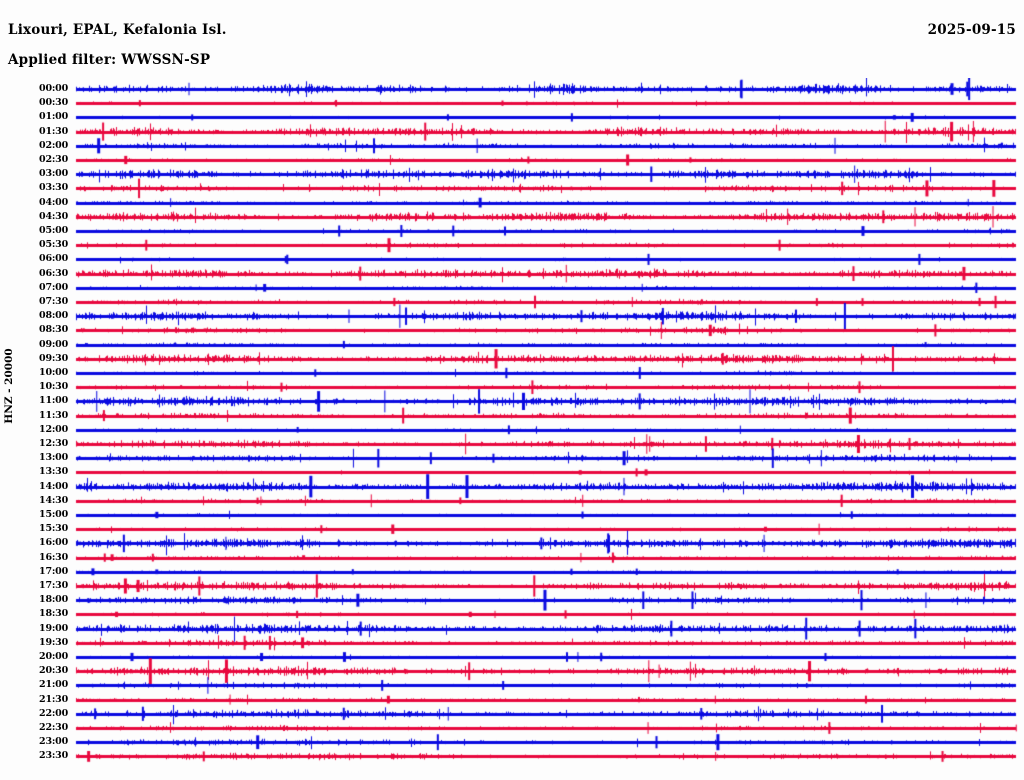 This screenshot has width=1024, height=780. Describe the element at coordinates (53, 301) in the screenshot. I see `time-tick-label: 07:30` at that location.